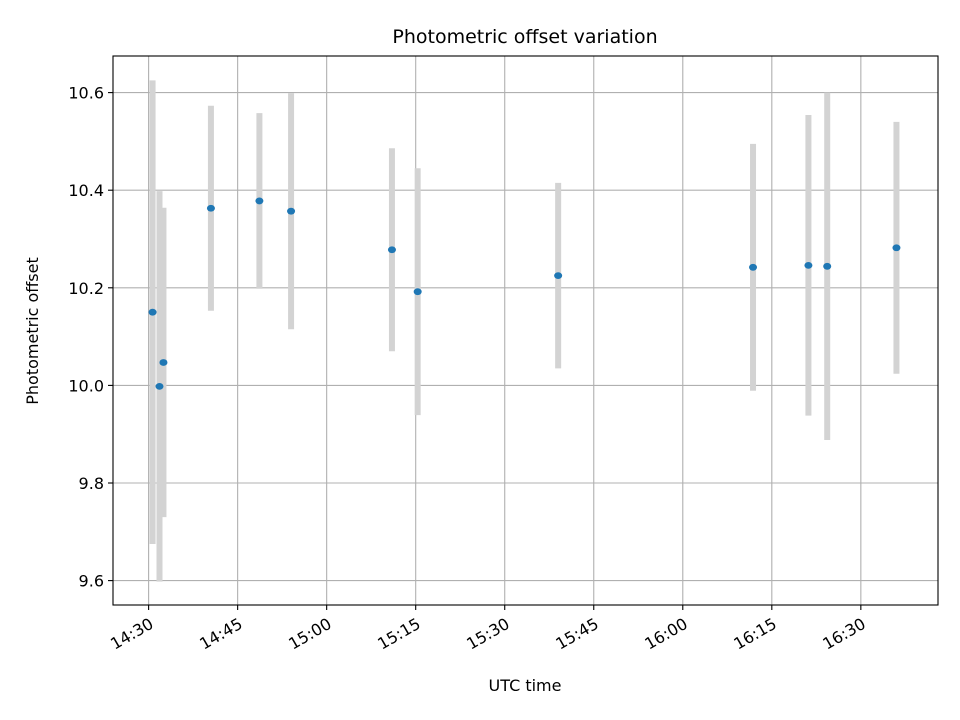  Describe the element at coordinates (525, 685) in the screenshot. I see `x-axis-title: UTC time` at that location.